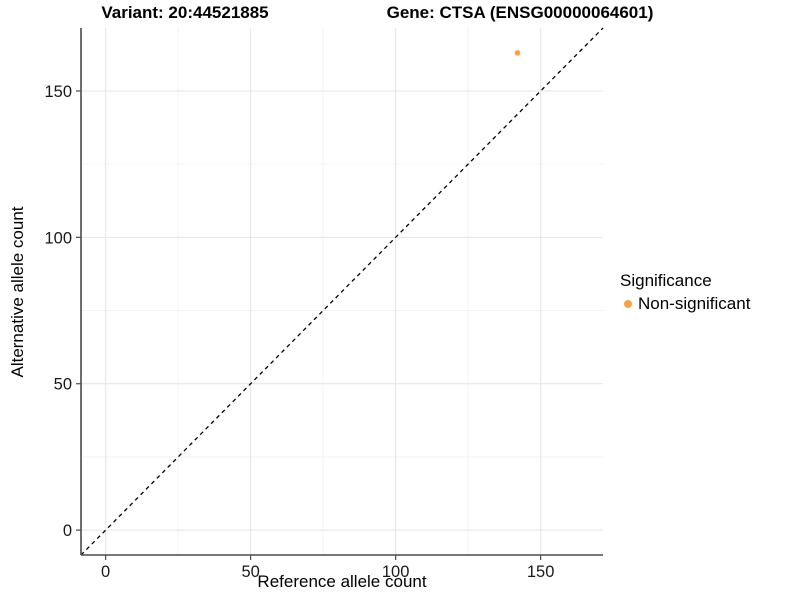 The image size is (800, 600). I want to click on y-tick-label: 100, so click(58, 238).